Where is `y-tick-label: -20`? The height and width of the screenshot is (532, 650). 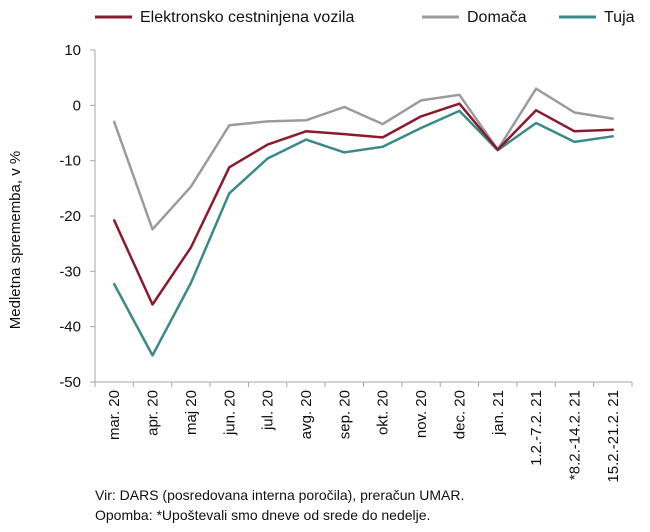
y-tick-label: -20 is located at coordinates (70, 216).